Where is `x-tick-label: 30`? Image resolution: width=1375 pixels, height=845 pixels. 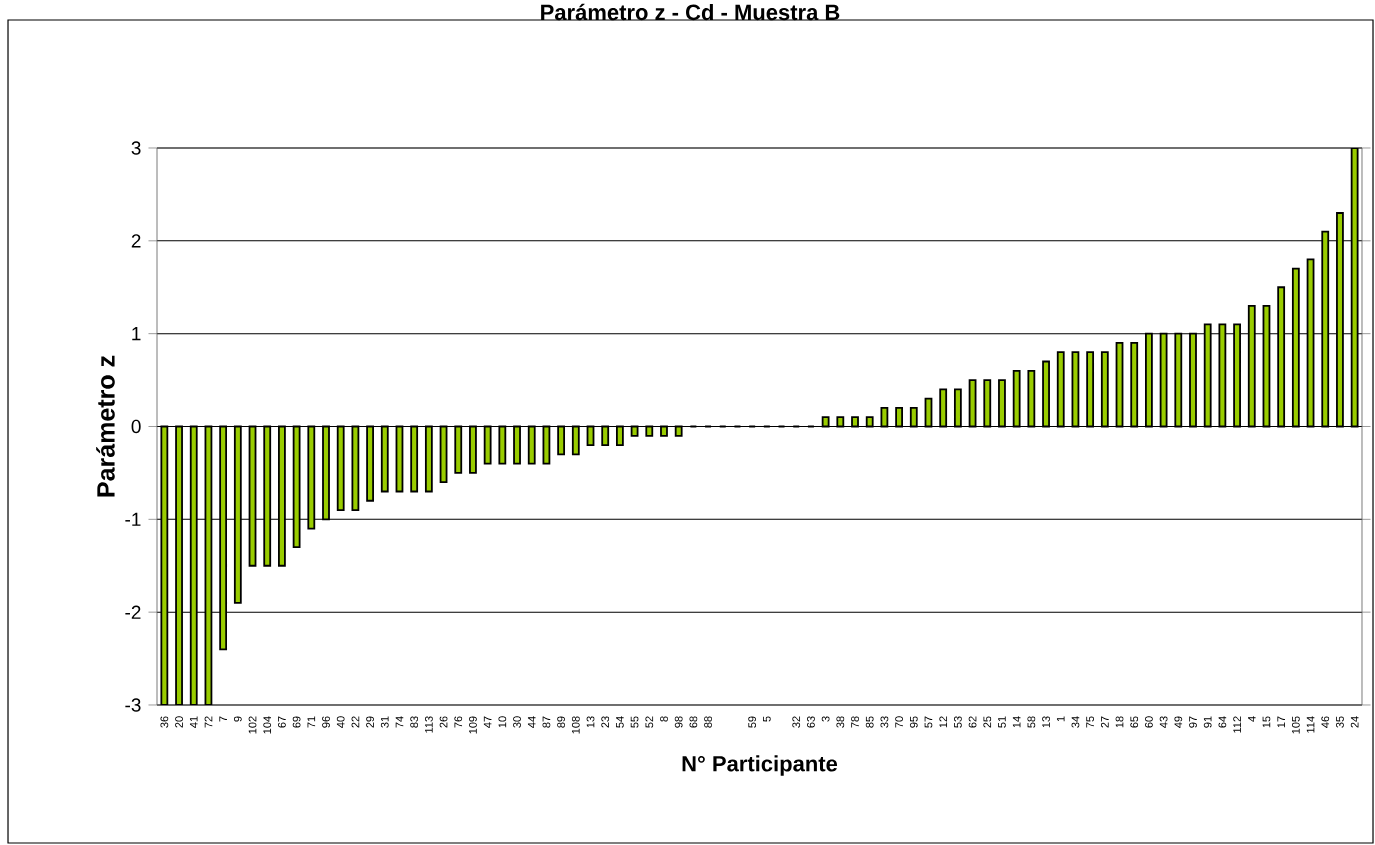
x-tick-label: 30 is located at coordinates (517, 722).